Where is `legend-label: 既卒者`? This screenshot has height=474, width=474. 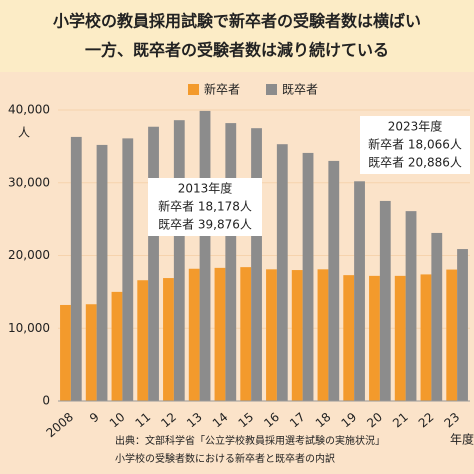
legend-label: 既卒者 is located at coordinates (300, 90).